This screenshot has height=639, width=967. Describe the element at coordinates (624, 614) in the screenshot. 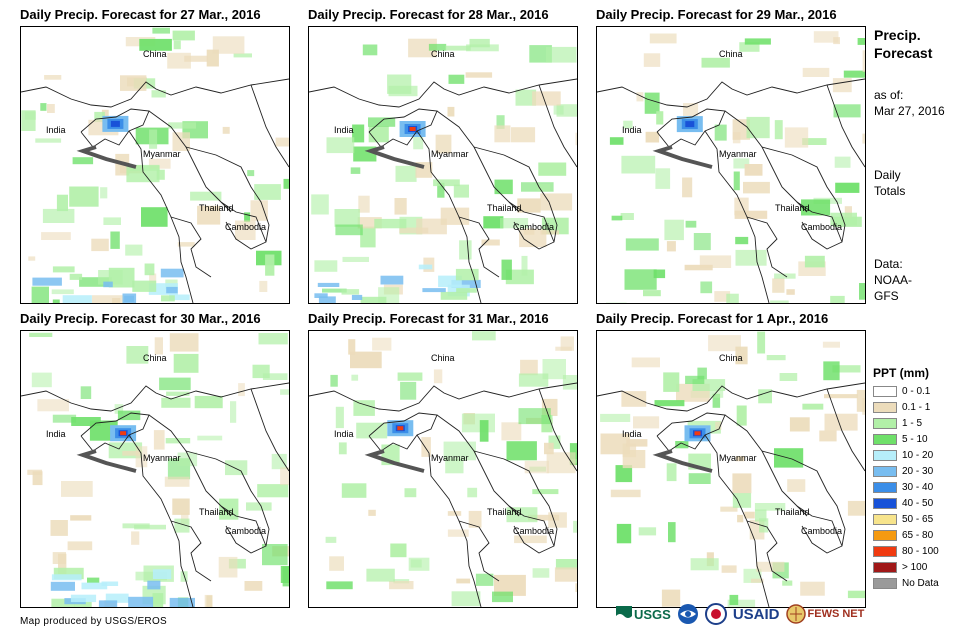

I see `usgs-wave-icon` at that location.